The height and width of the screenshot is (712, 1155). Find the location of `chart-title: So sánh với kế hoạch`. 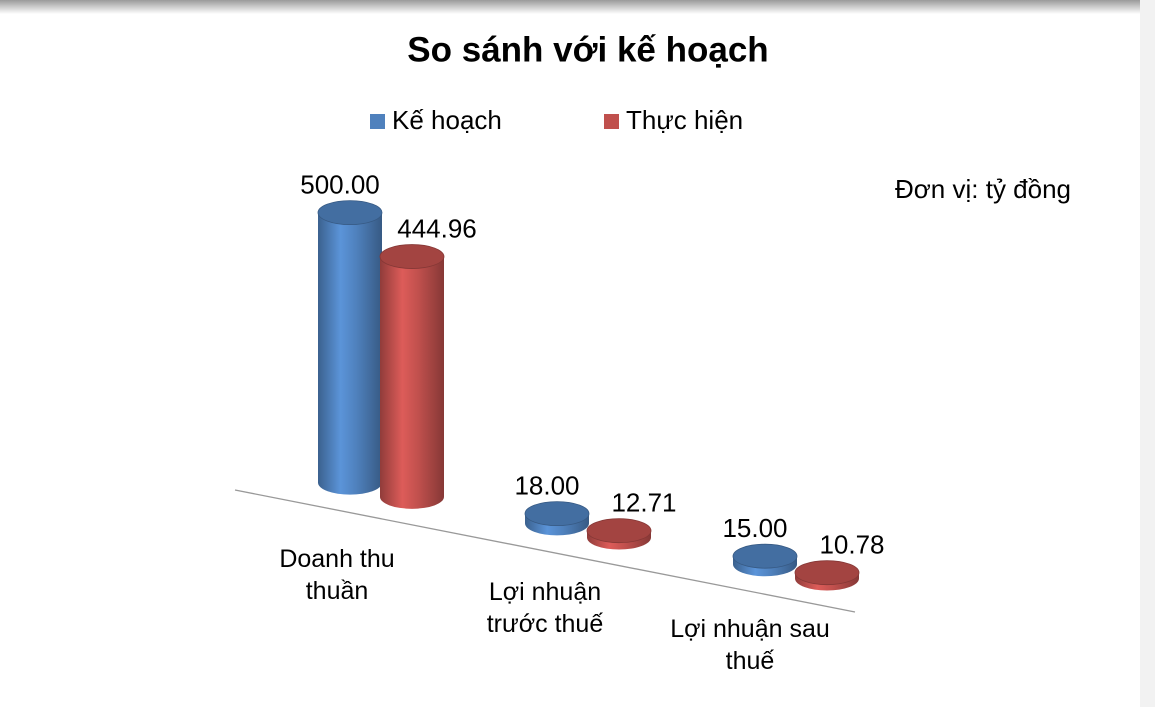

chart-title: So sánh với kế hoạch is located at coordinates (587, 49).